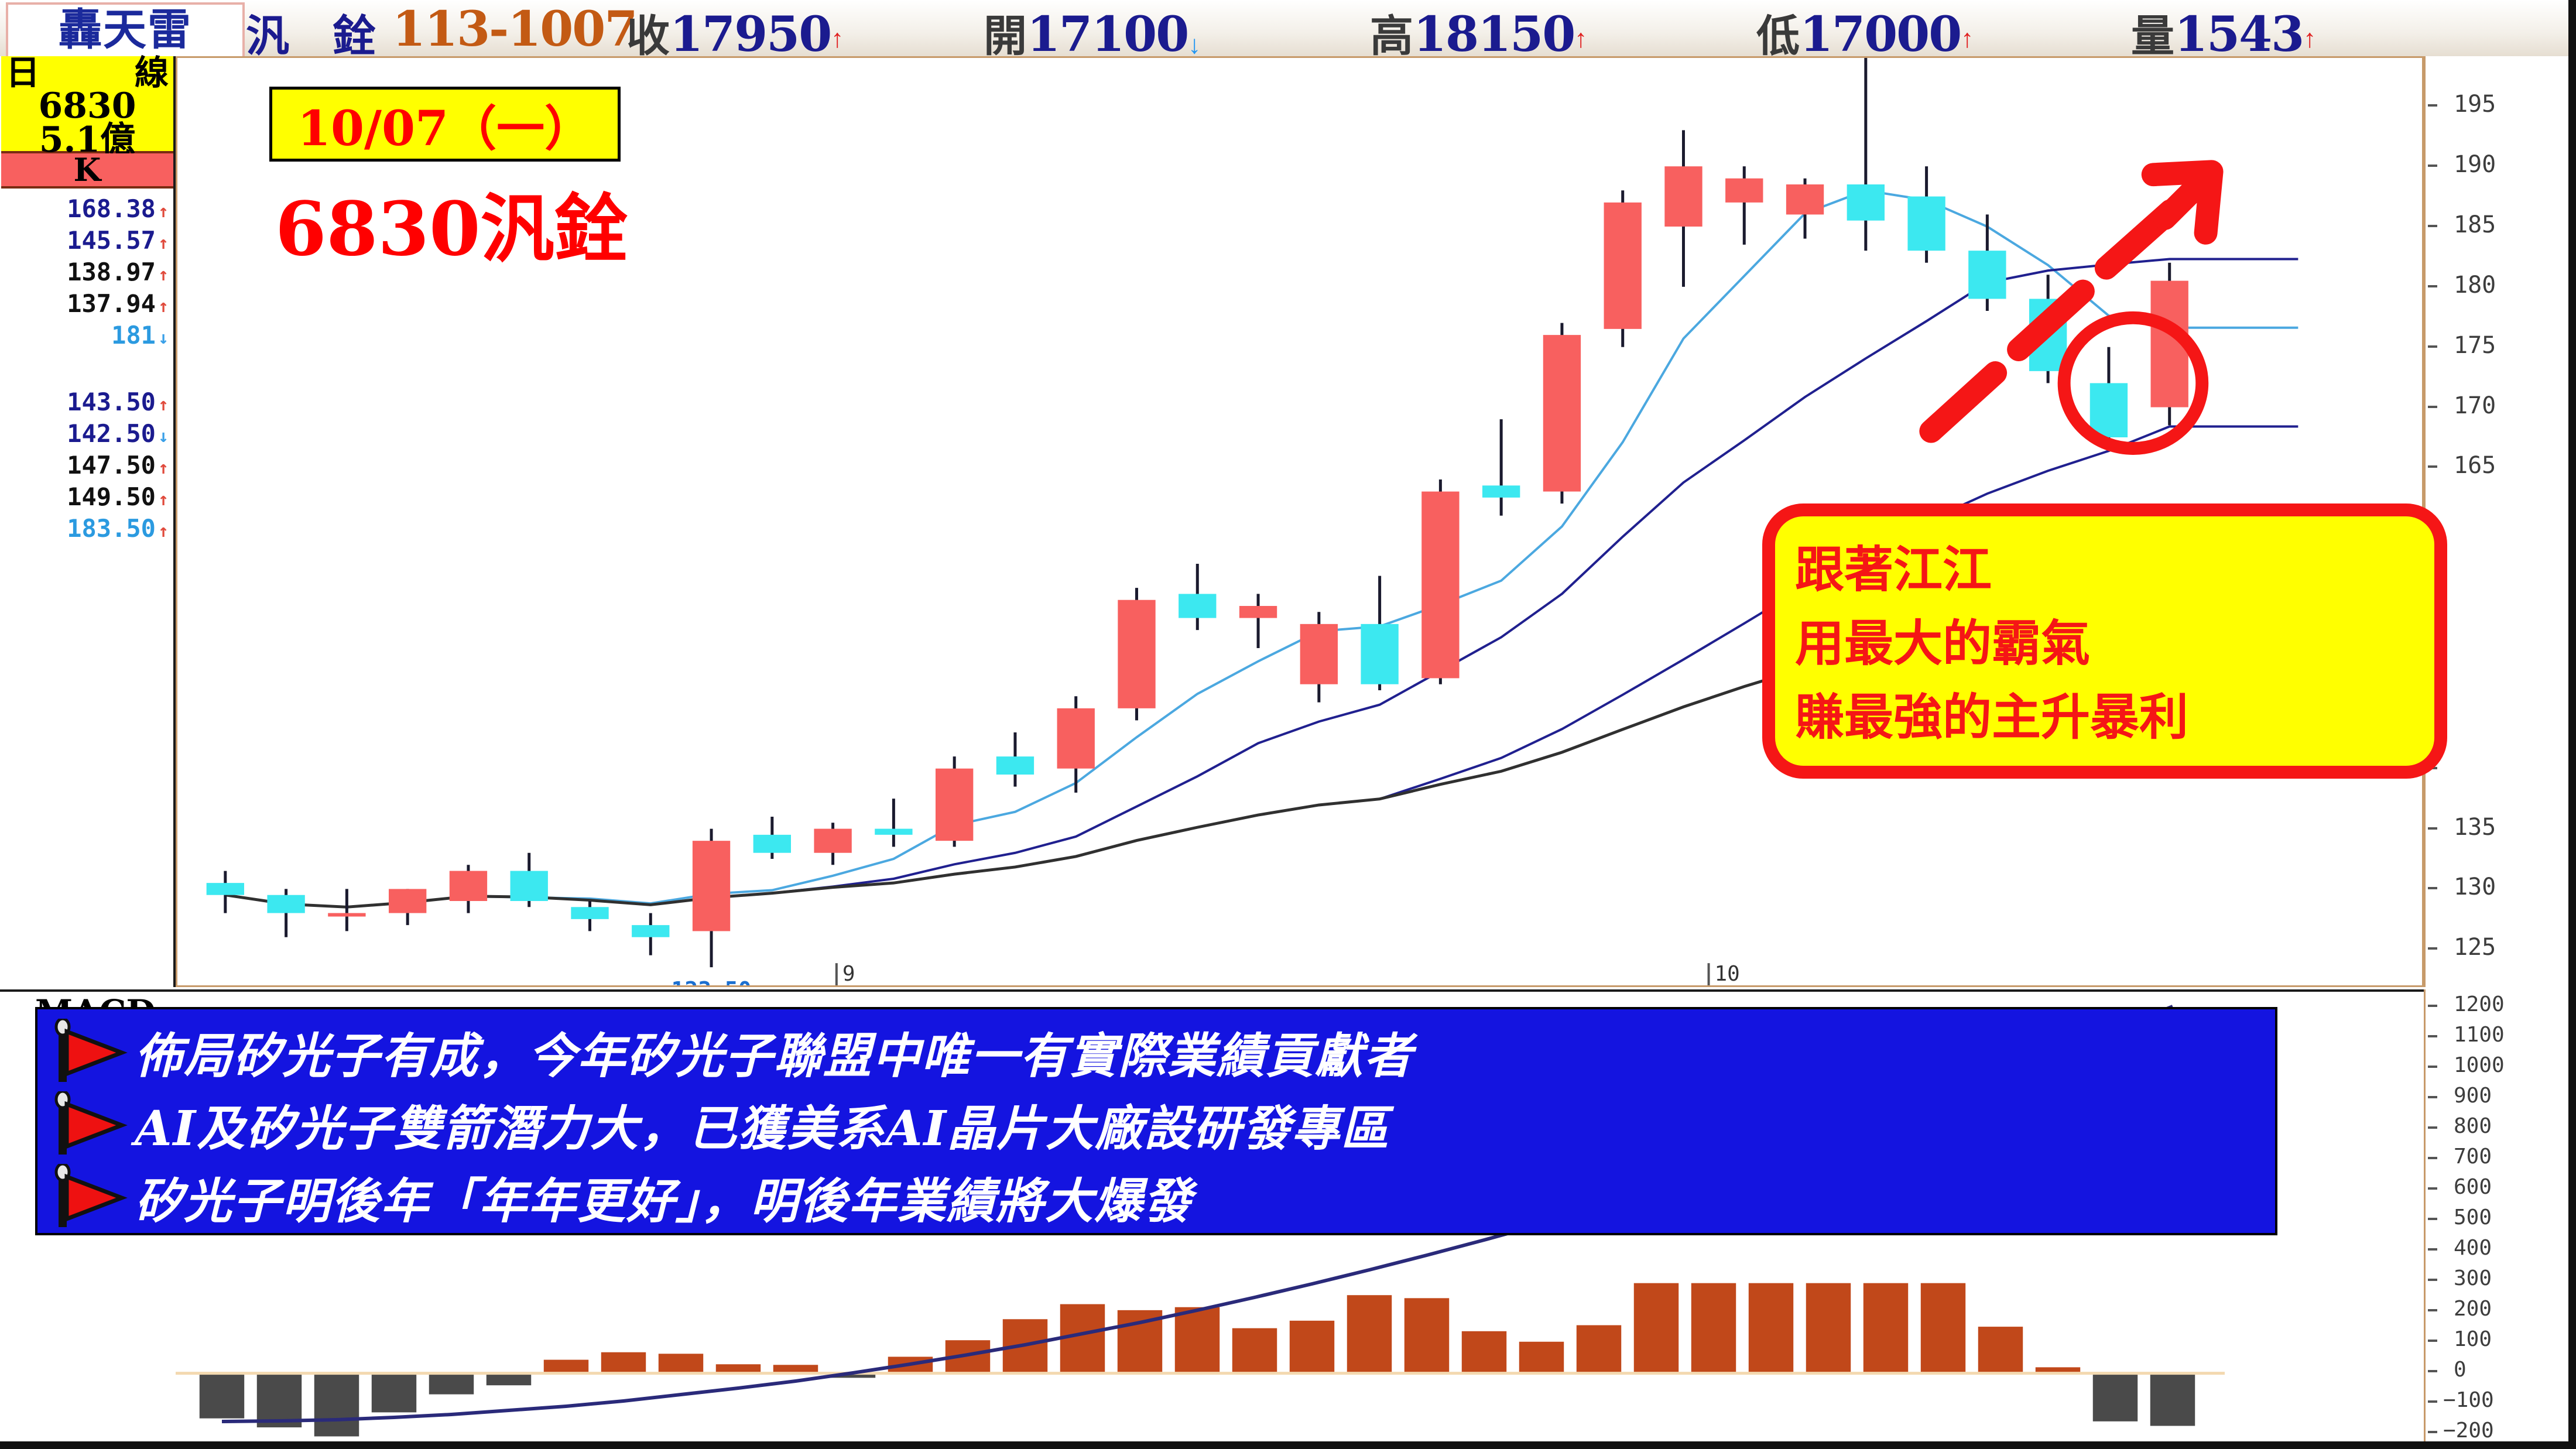 This screenshot has height=1449, width=2576. What do you see at coordinates (2473, 1248) in the screenshot?
I see `volume-axis-label: 400` at bounding box center [2473, 1248].